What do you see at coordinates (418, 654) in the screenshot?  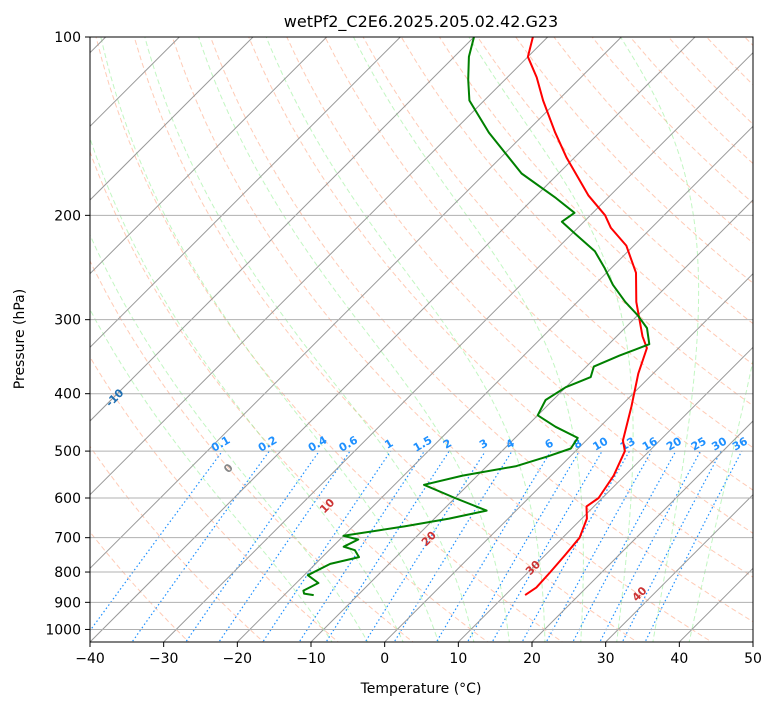 I see `x-axis-ticks: −40 −30 −20 −10 0 10 20 30 40 50` at bounding box center [418, 654].